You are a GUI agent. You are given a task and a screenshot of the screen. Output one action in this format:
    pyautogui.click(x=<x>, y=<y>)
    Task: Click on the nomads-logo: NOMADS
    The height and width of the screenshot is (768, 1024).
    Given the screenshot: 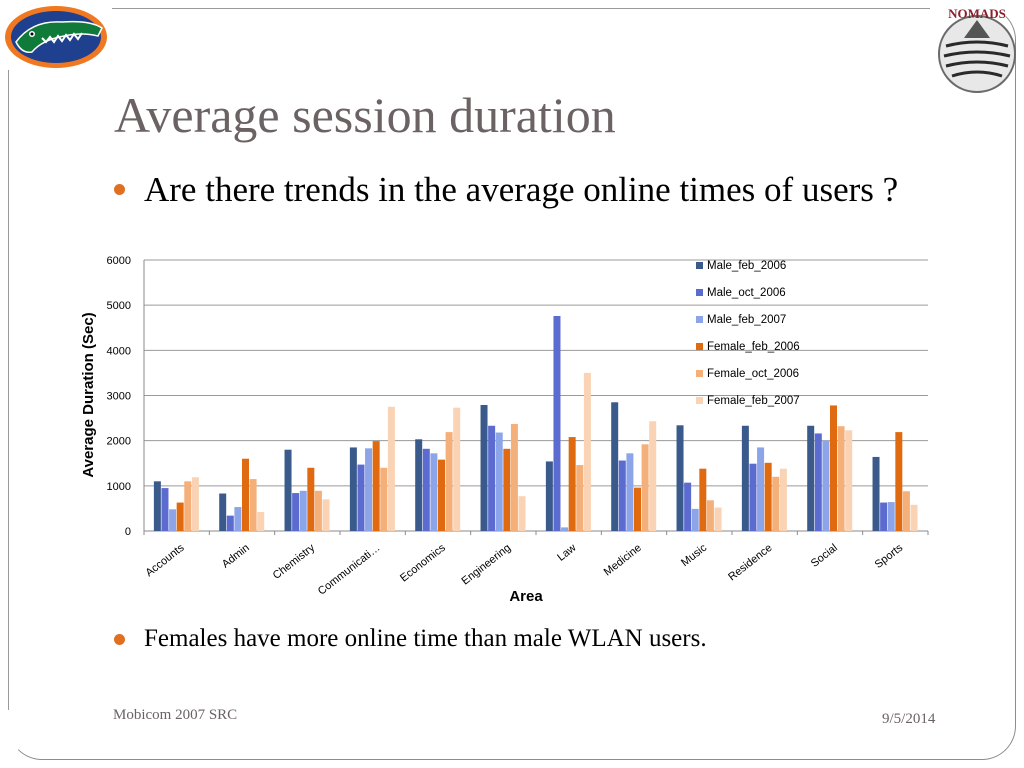 What is the action you would take?
    pyautogui.click(x=977, y=49)
    